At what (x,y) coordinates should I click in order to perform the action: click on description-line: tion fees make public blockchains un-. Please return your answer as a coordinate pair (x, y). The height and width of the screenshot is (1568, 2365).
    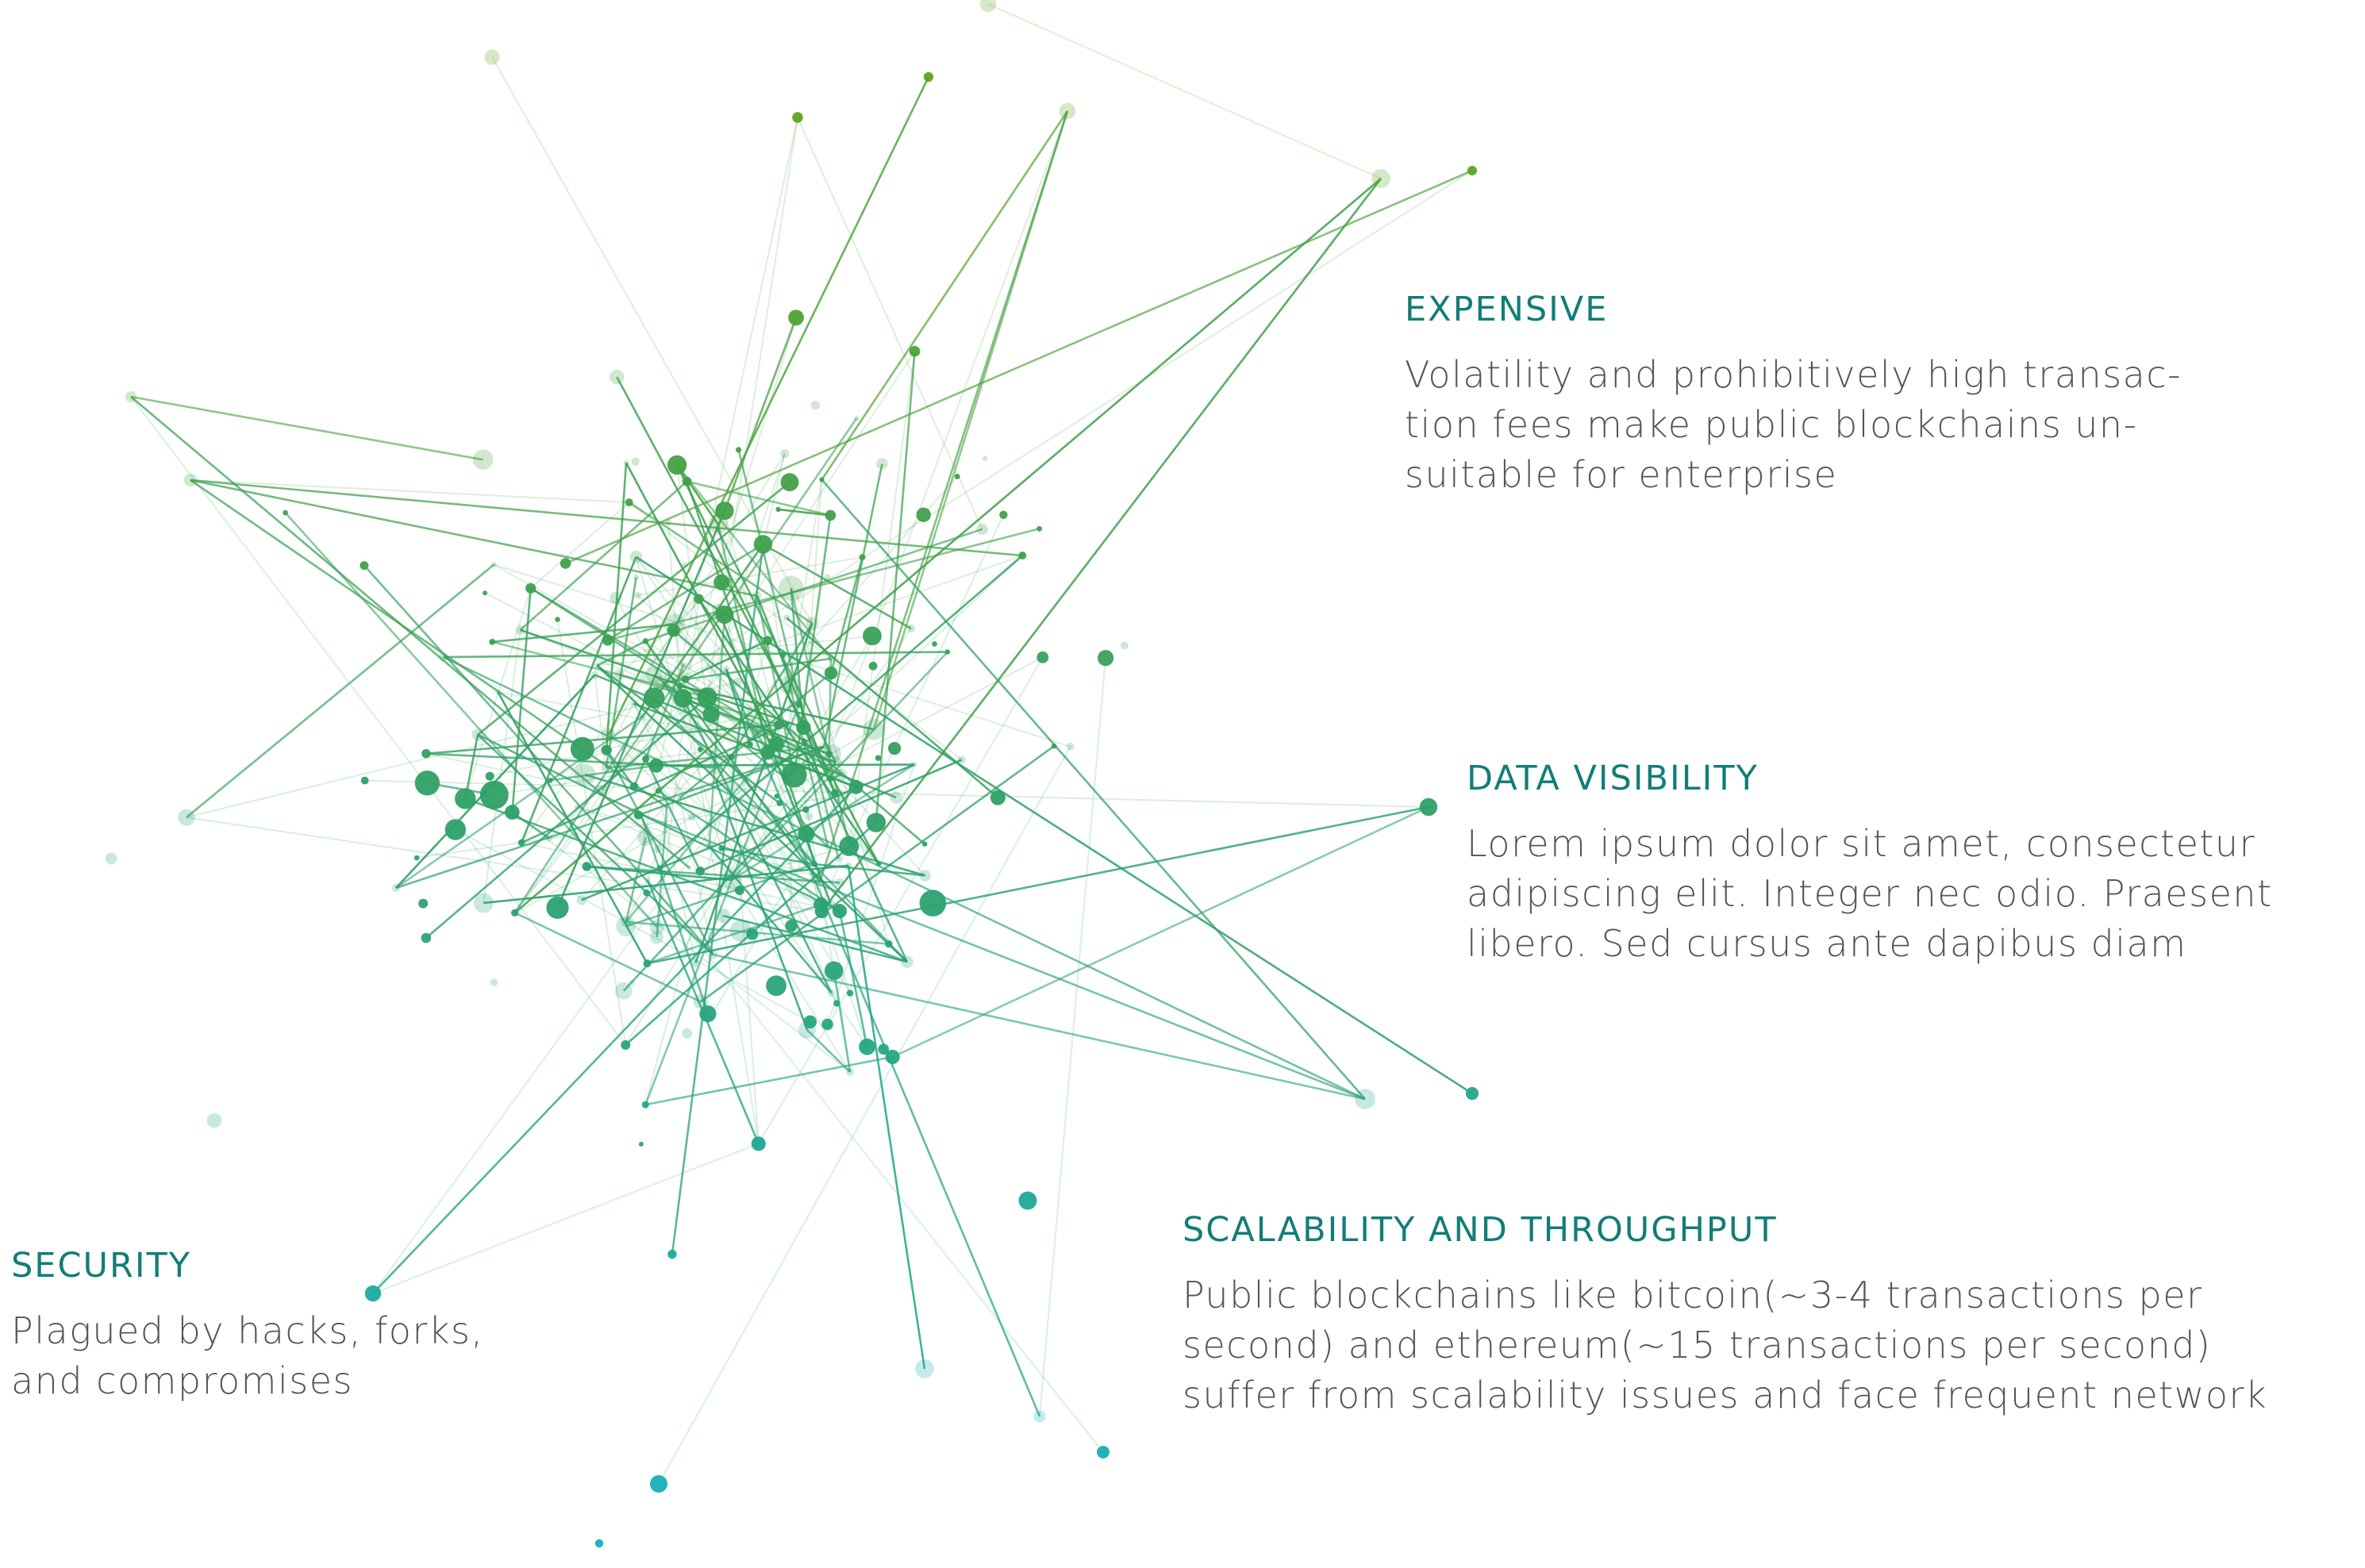
    Looking at the image, I should click on (1772, 424).